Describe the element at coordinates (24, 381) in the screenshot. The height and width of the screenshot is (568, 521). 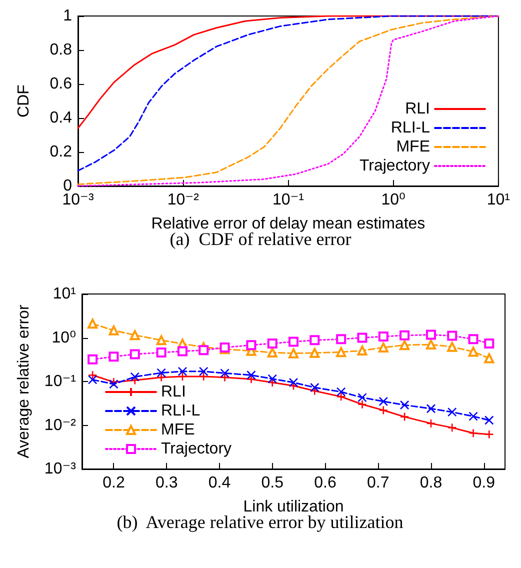
I see `y-axis-title: Average relative error` at that location.